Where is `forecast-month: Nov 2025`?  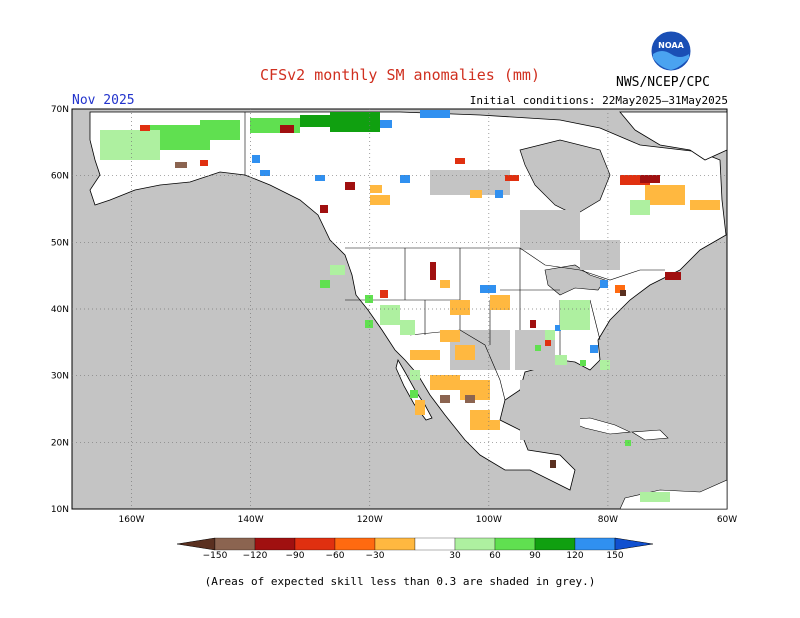
forecast-month: Nov 2025 is located at coordinates (103, 100).